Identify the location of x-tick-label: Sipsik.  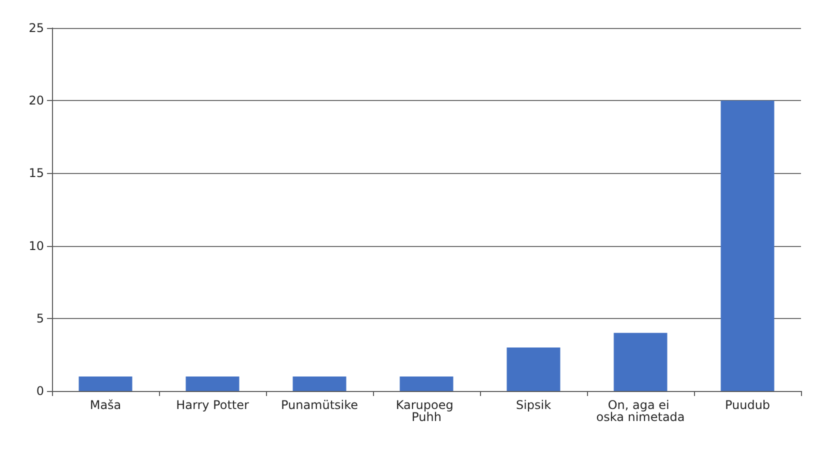
(534, 405).